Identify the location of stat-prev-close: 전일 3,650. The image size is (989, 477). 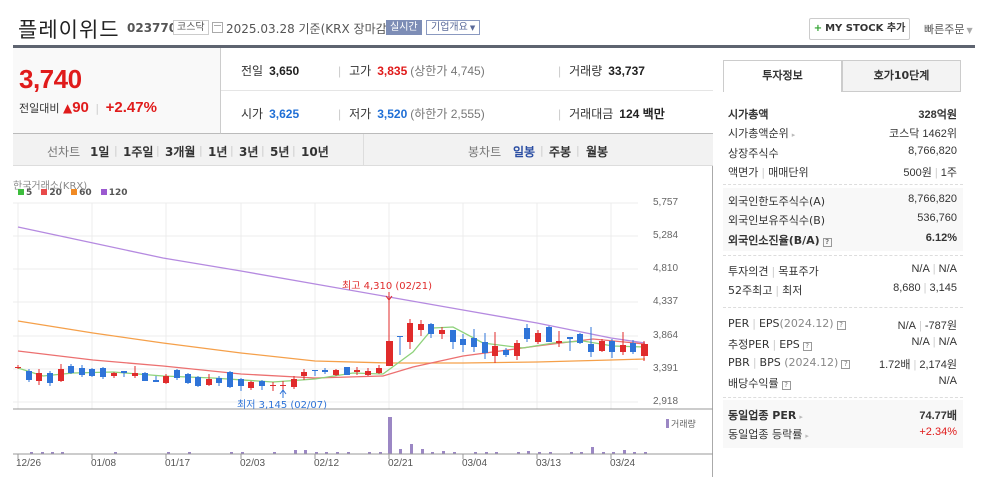
(270, 71).